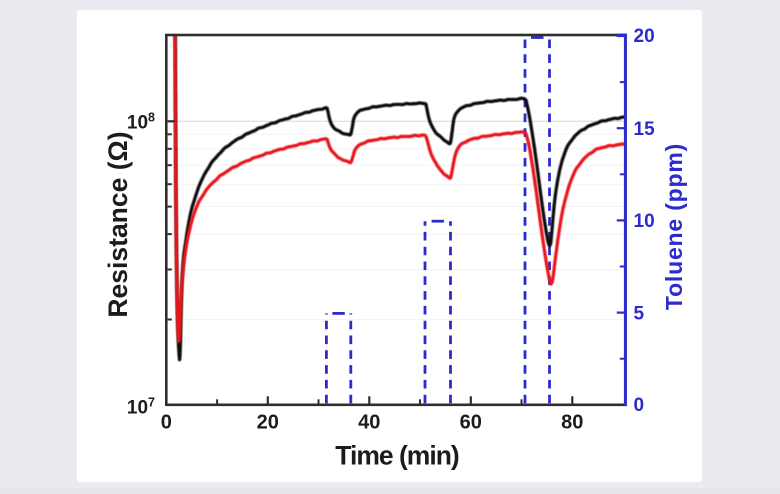 This screenshot has width=780, height=494. Describe the element at coordinates (397, 456) in the screenshot. I see `svg-text: Time (min)` at that location.